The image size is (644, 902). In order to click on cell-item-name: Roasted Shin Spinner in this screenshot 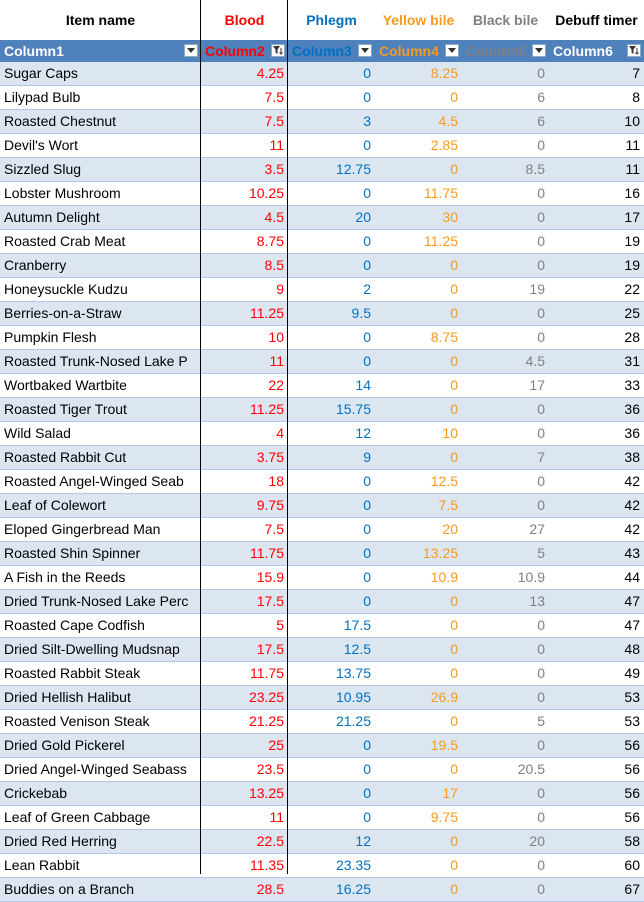, I will do `click(100, 553)`.